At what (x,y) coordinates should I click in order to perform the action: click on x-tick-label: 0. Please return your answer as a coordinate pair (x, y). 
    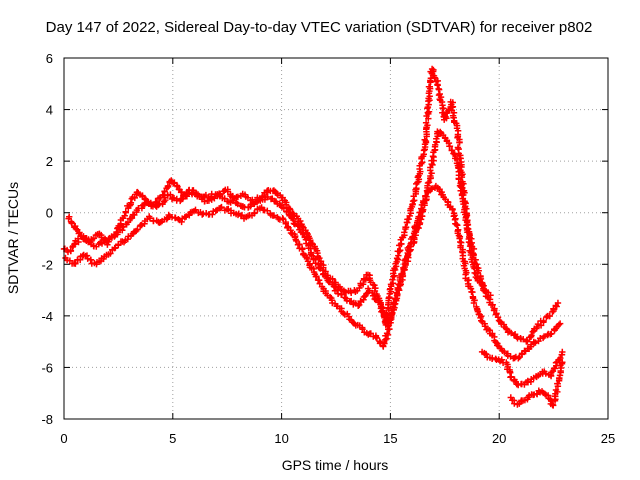
    Looking at the image, I should click on (63, 438).